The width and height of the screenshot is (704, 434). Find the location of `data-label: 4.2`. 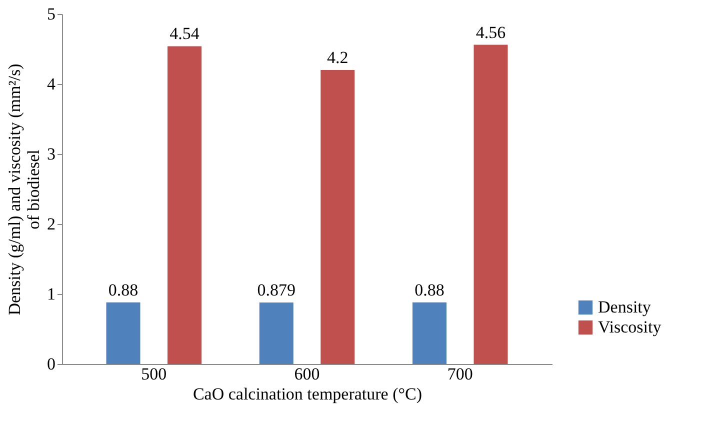

data-label: 4.2 is located at coordinates (337, 57).